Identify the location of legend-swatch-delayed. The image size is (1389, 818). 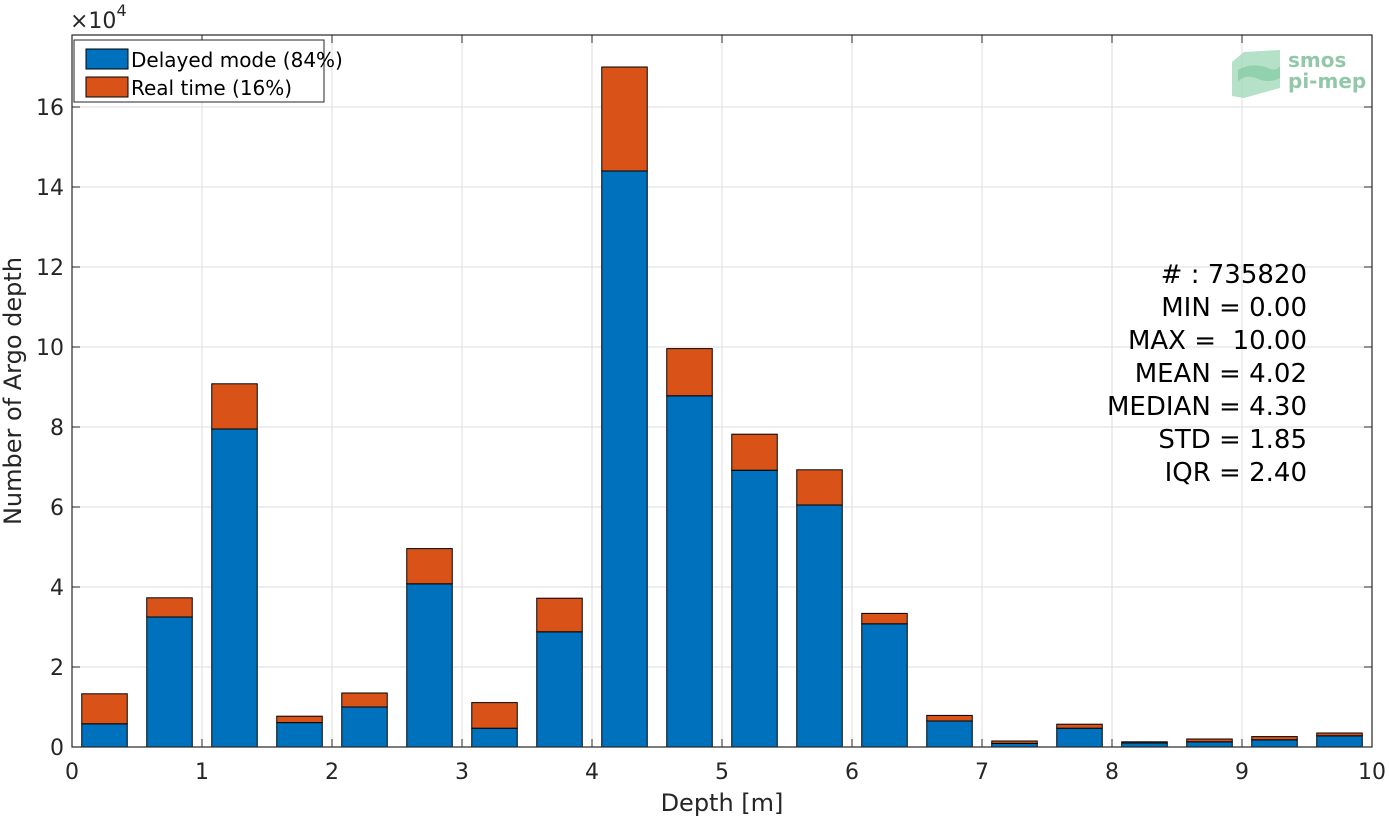
(107, 59).